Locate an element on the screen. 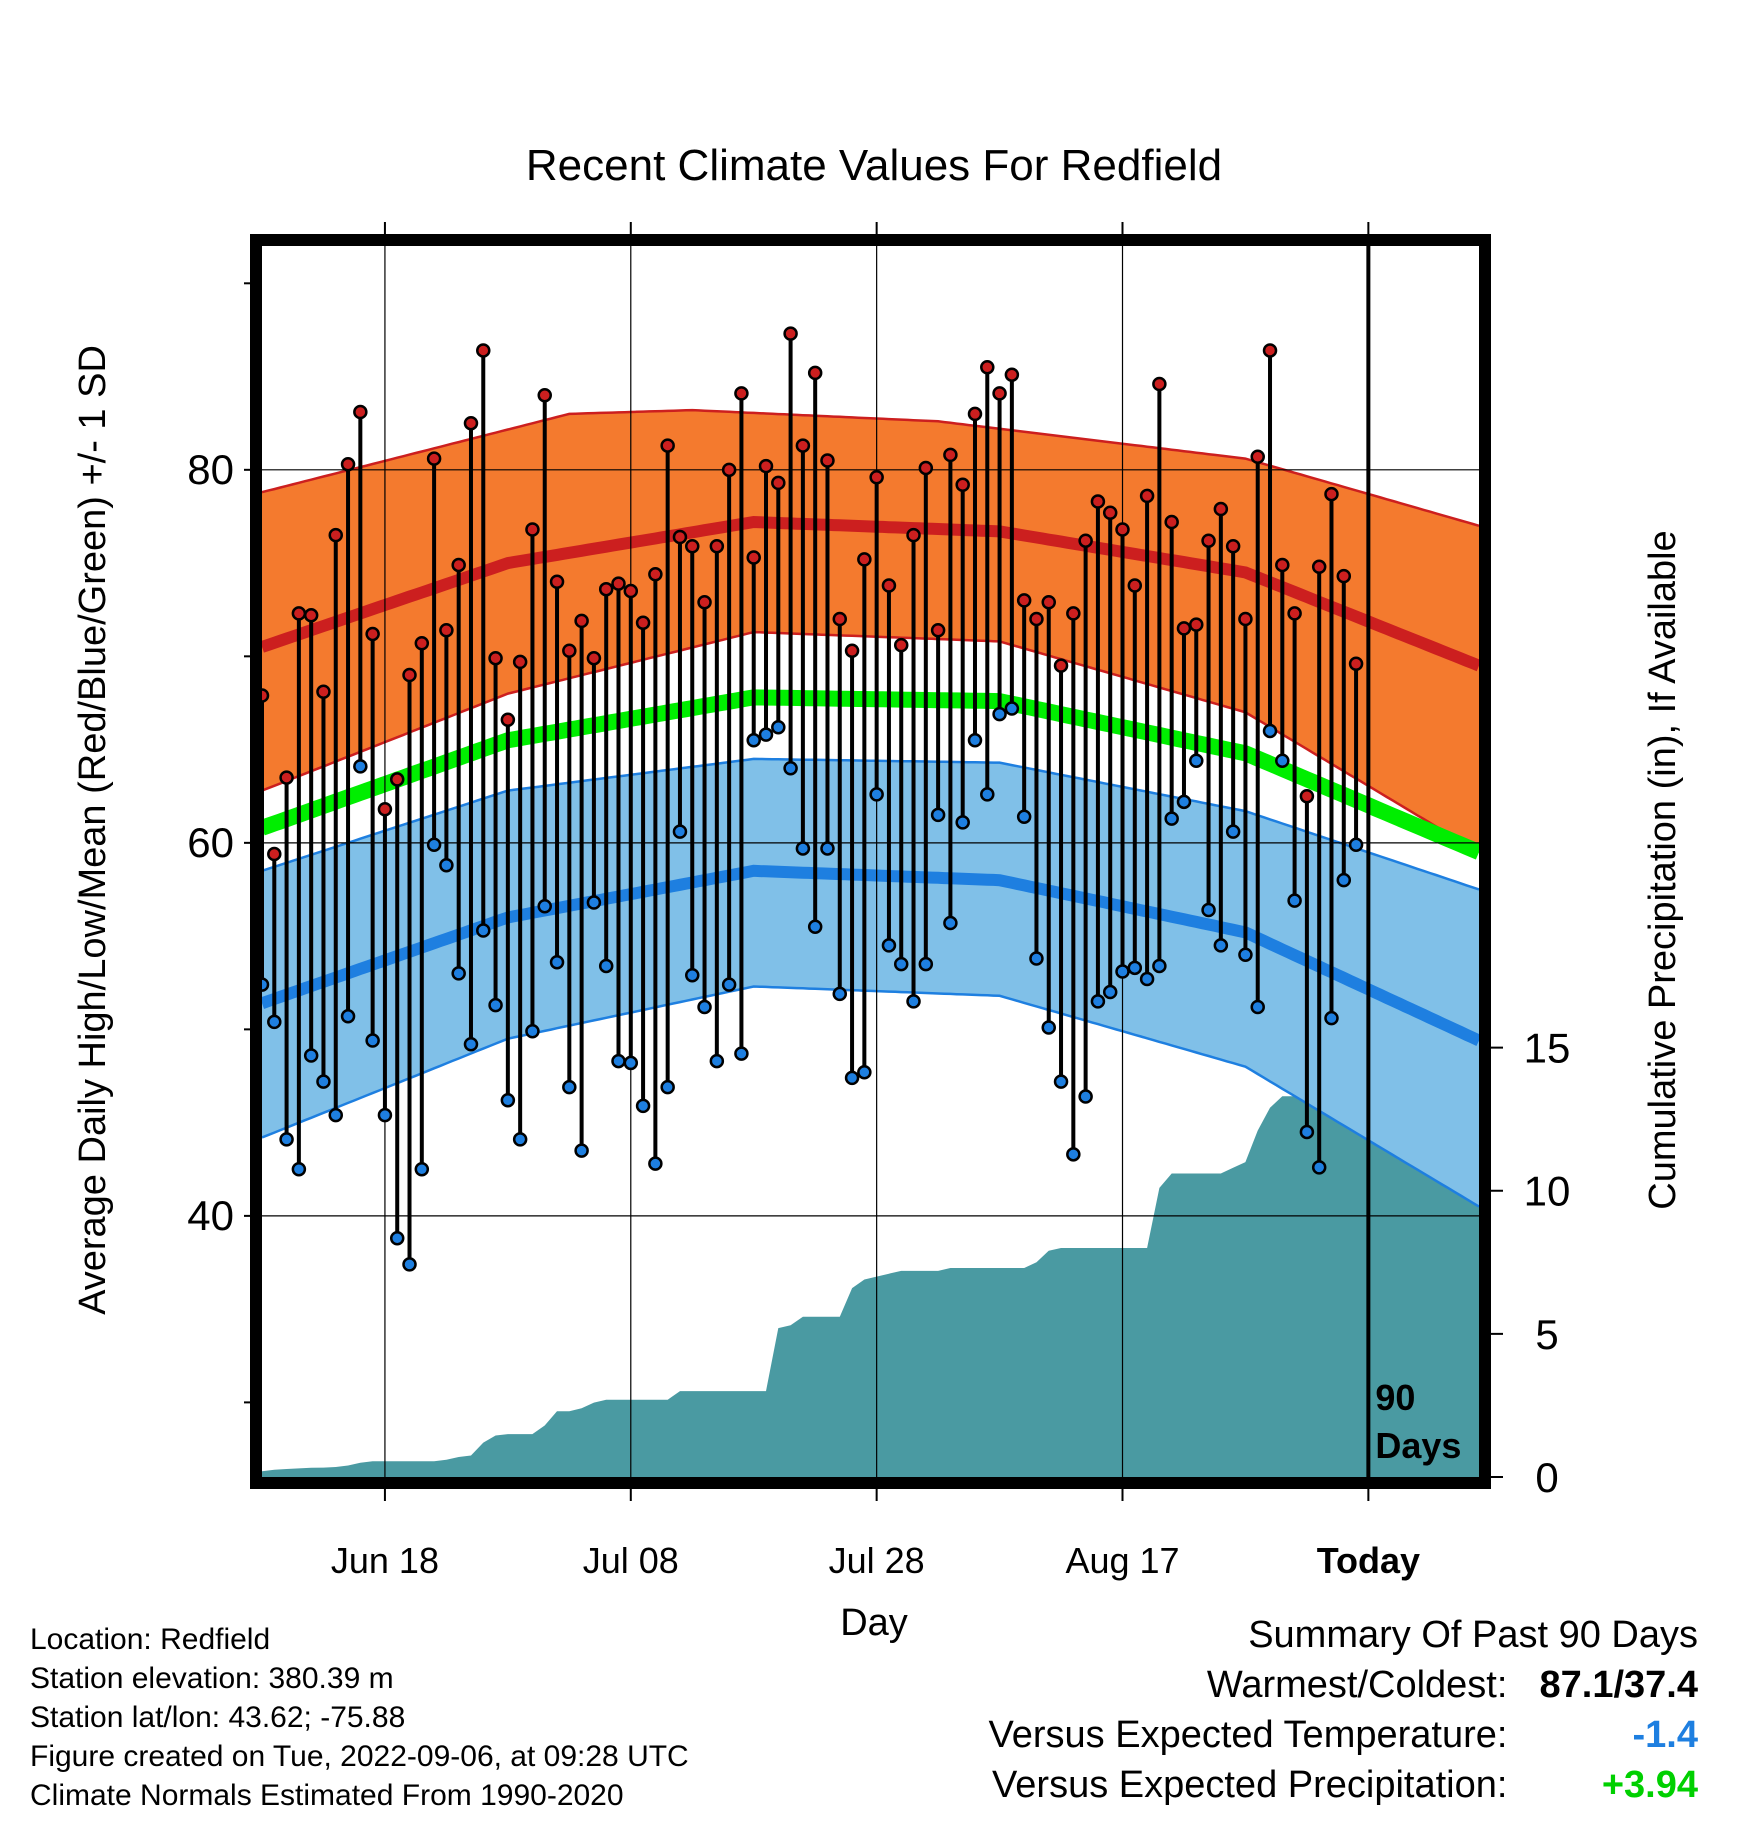 Image resolution: width=1748 pixels, height=1828 pixels. summary-precip-row: Versus Expected Precipitation: +3.94 is located at coordinates (1343, 1785).